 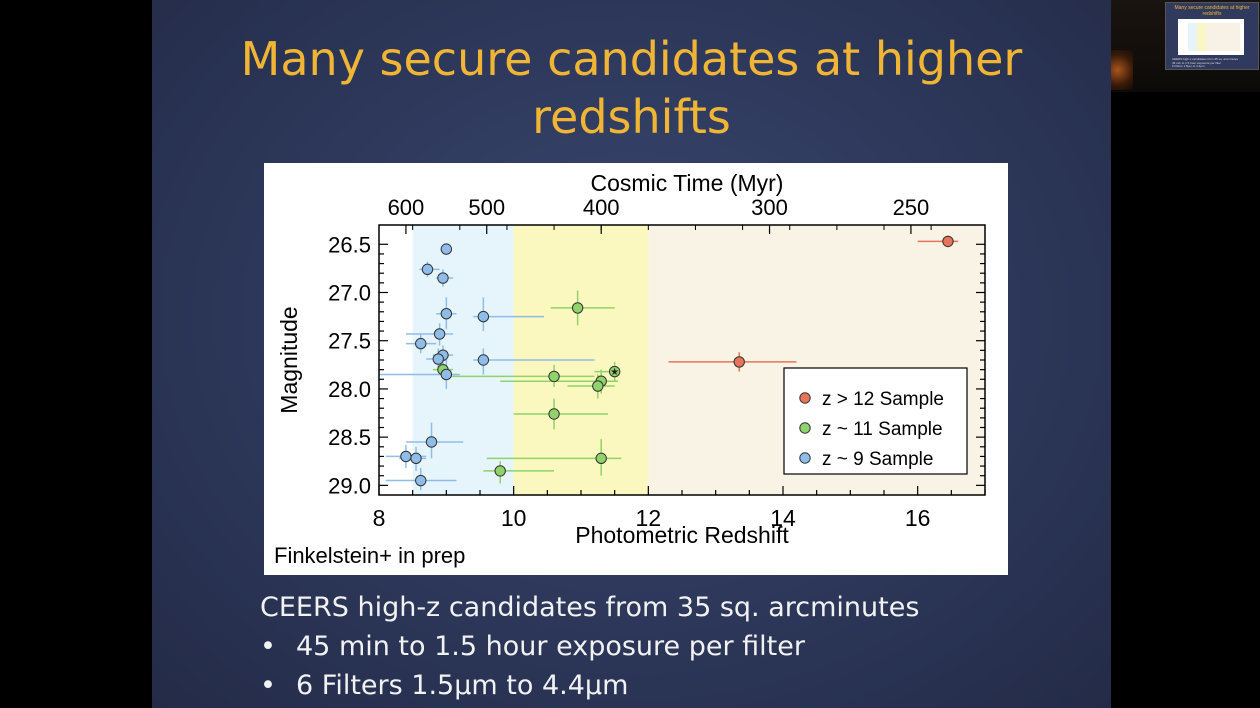 I want to click on bullet-item-exposure-text: 45 min to 1.5 hour exposure per filter, so click(x=550, y=646).